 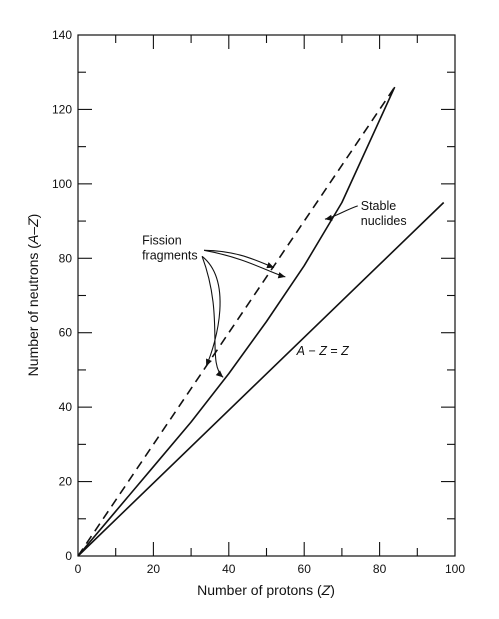 I want to click on leader-fission-solid-upper-arrowhead, so click(x=281, y=275).